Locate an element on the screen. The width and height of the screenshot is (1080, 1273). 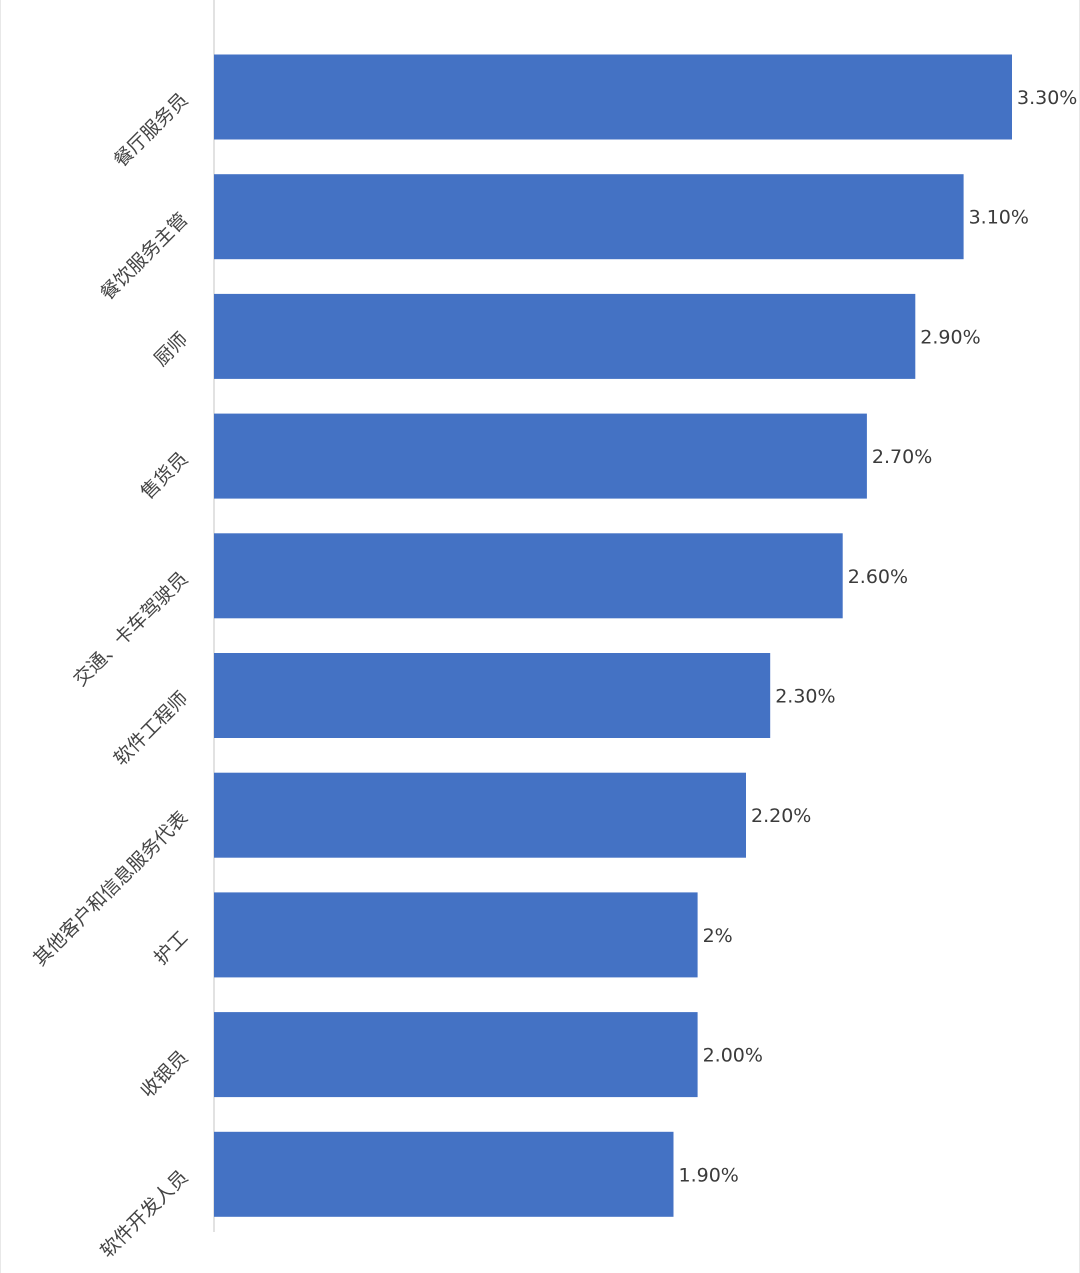
data-label: 2.00% is located at coordinates (733, 1056).